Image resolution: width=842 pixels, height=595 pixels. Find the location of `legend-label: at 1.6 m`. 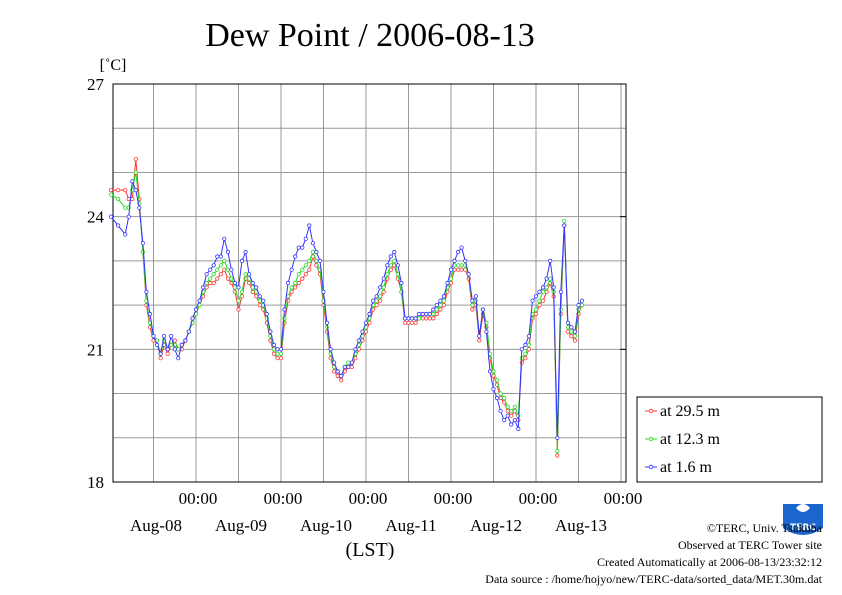

legend-label: at 1.6 m is located at coordinates (686, 467).